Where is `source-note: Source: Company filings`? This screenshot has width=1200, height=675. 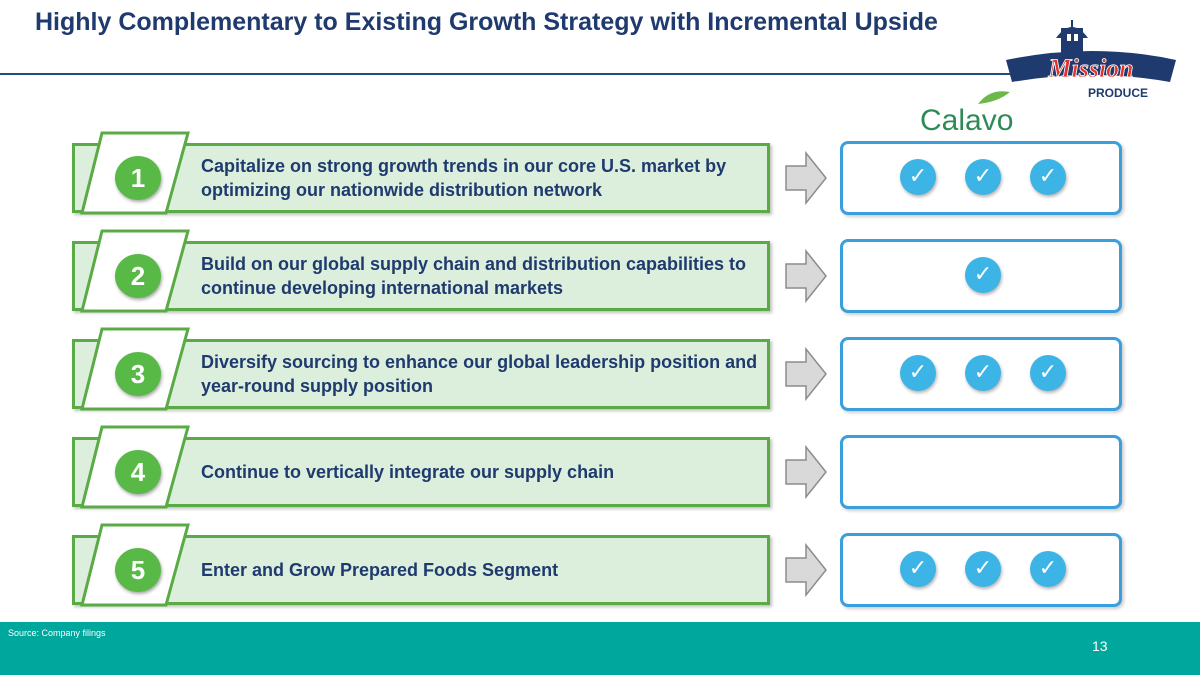 source-note: Source: Company filings is located at coordinates (57, 633).